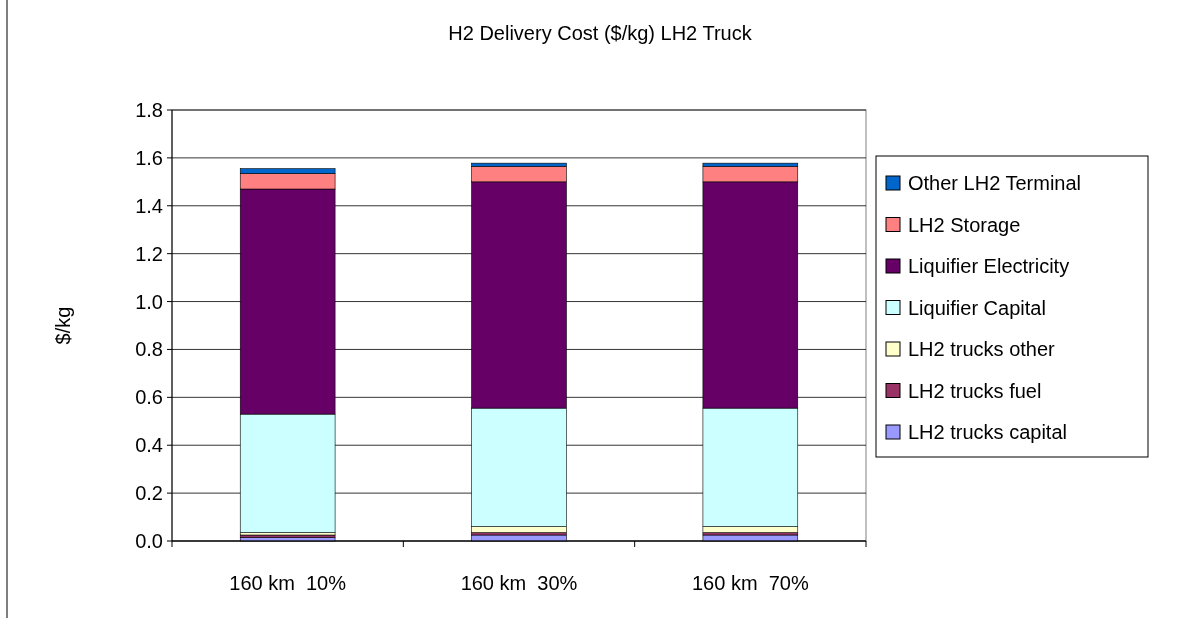 The width and height of the screenshot is (1199, 618). Describe the element at coordinates (975, 390) in the screenshot. I see `legend-label: LH2 trucks fuel` at that location.